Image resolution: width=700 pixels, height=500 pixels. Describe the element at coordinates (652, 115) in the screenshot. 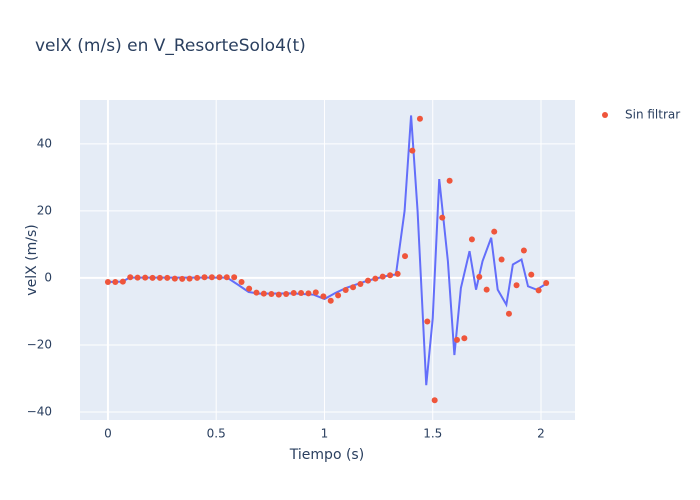

I see `legend-label: Sin filtrar` at that location.